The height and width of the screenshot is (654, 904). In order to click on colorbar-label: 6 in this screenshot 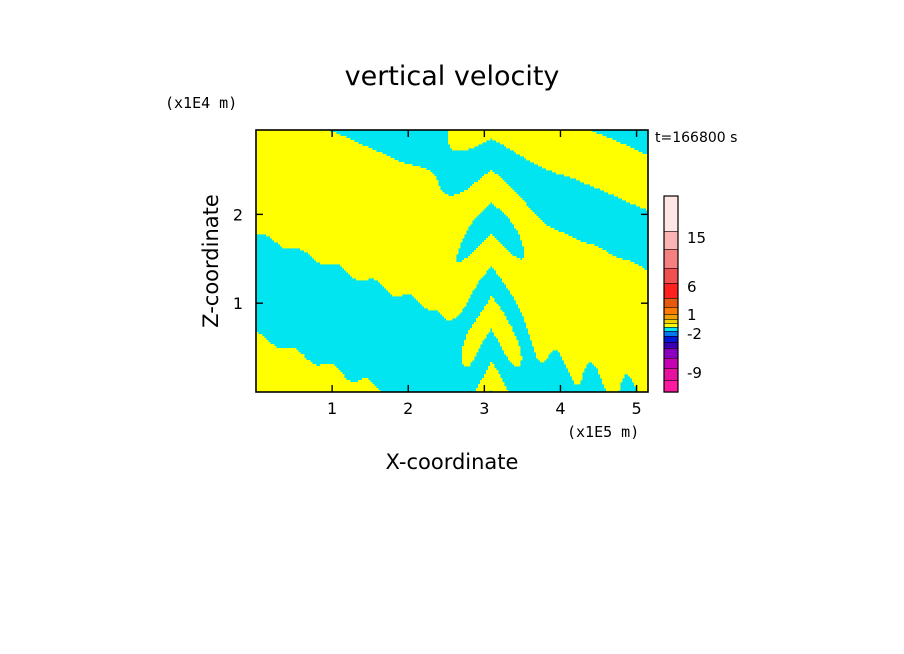, I will do `click(692, 287)`.